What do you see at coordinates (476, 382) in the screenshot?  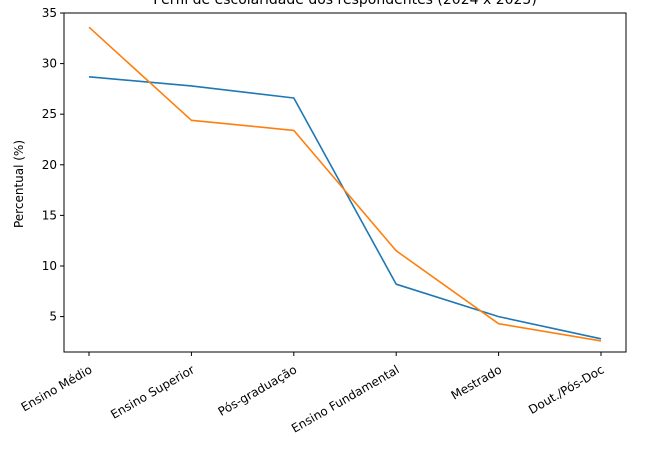 I see `x-tick-label: Mestrado` at bounding box center [476, 382].